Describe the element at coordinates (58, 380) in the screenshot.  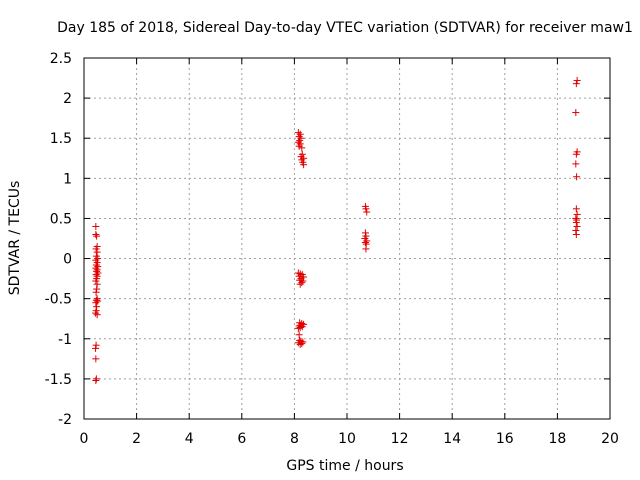
I see `y-tick-label: -1.5` at that location.